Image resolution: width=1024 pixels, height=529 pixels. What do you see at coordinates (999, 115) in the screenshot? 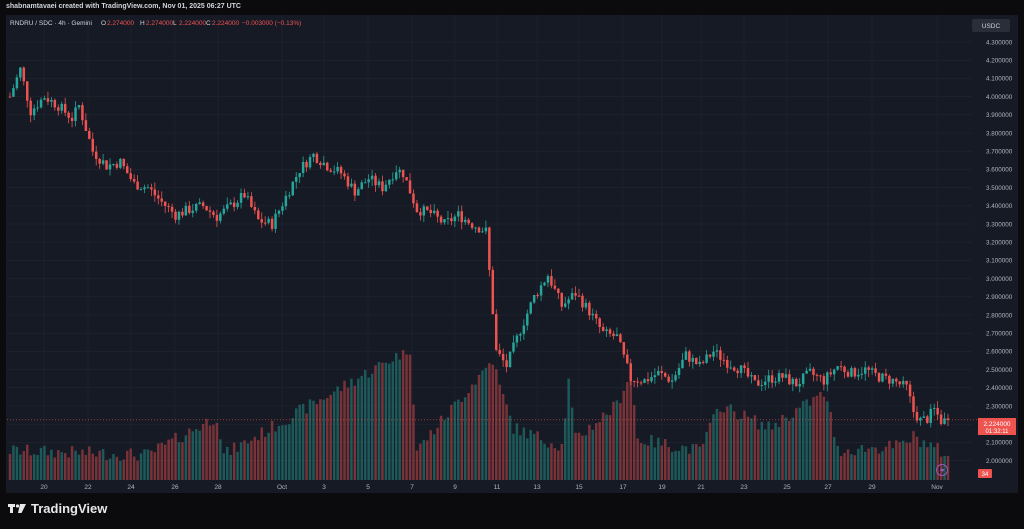
I see `price-tick-label: 3.900000` at bounding box center [999, 115].